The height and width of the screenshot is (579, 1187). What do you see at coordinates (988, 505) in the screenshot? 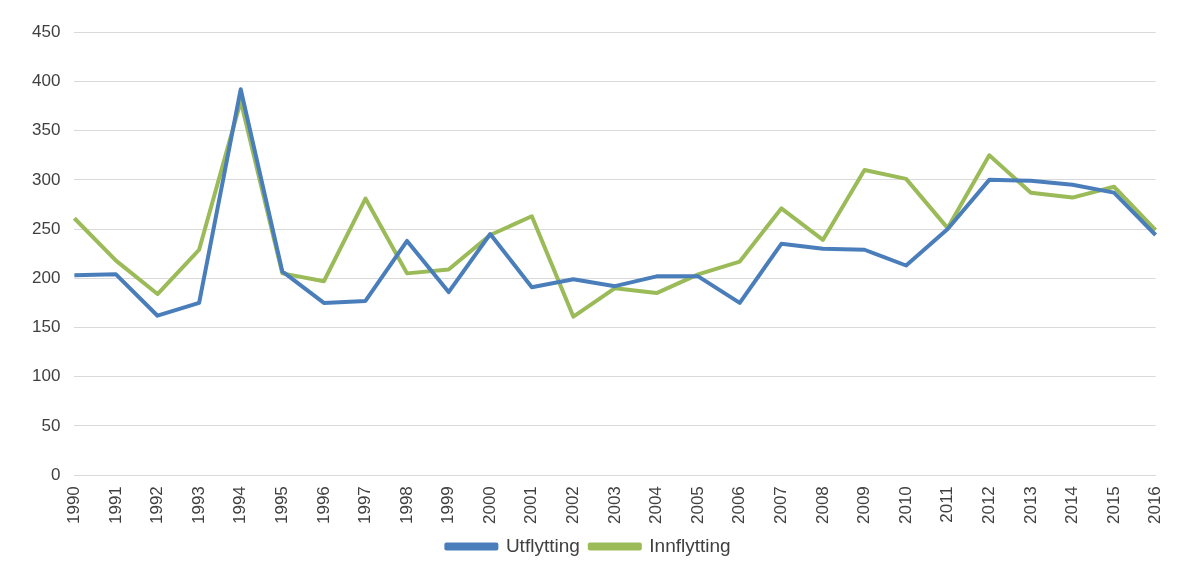
I see `x-tick-label: 2012` at bounding box center [988, 505].